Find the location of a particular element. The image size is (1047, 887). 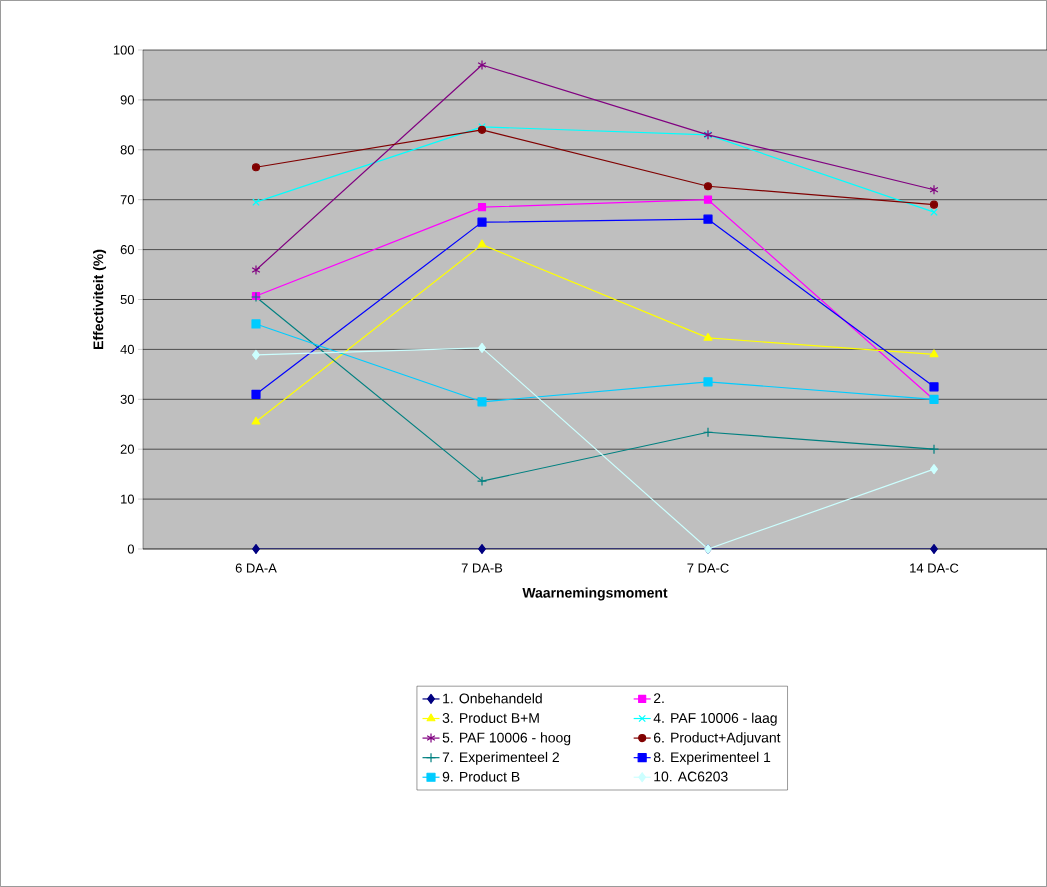

legend-label: 5. PAF 10006 - hoog is located at coordinates (506, 739).